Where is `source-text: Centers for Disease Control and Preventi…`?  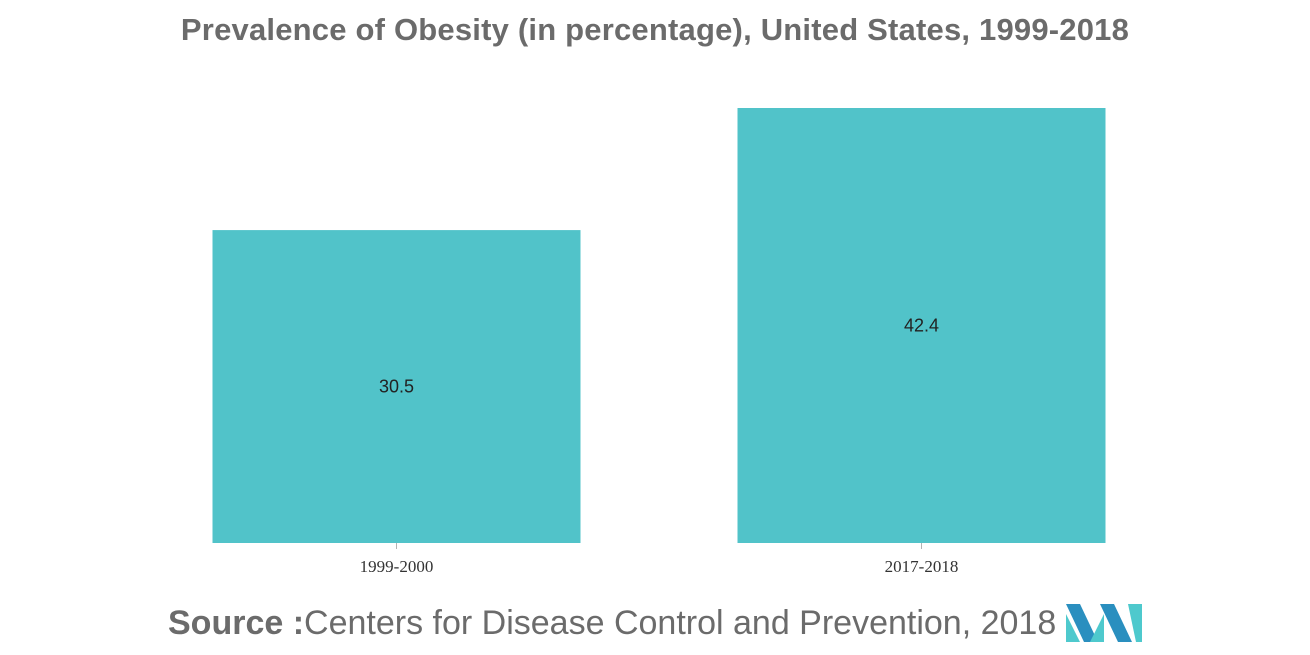
source-text: Centers for Disease Control and Preventi… is located at coordinates (680, 623).